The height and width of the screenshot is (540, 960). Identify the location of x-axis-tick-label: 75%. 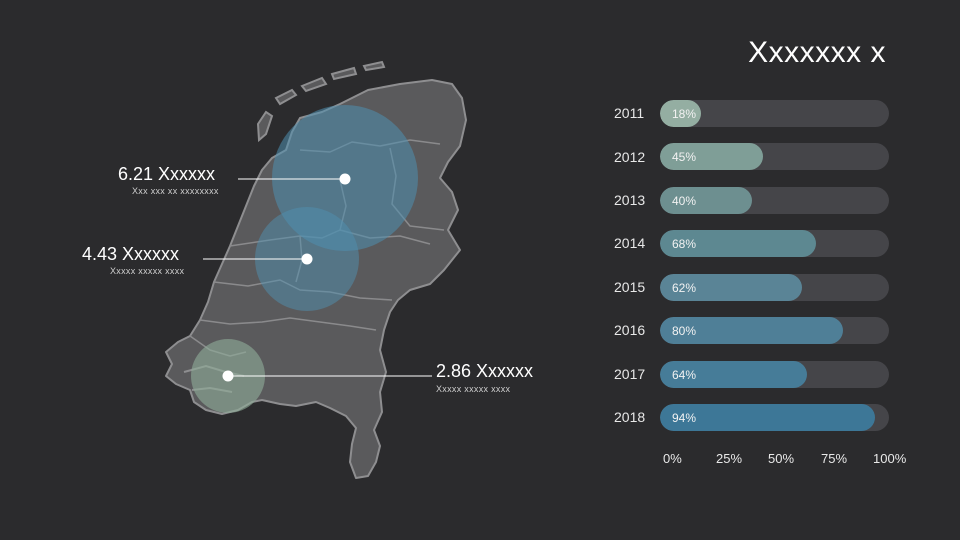
(834, 458).